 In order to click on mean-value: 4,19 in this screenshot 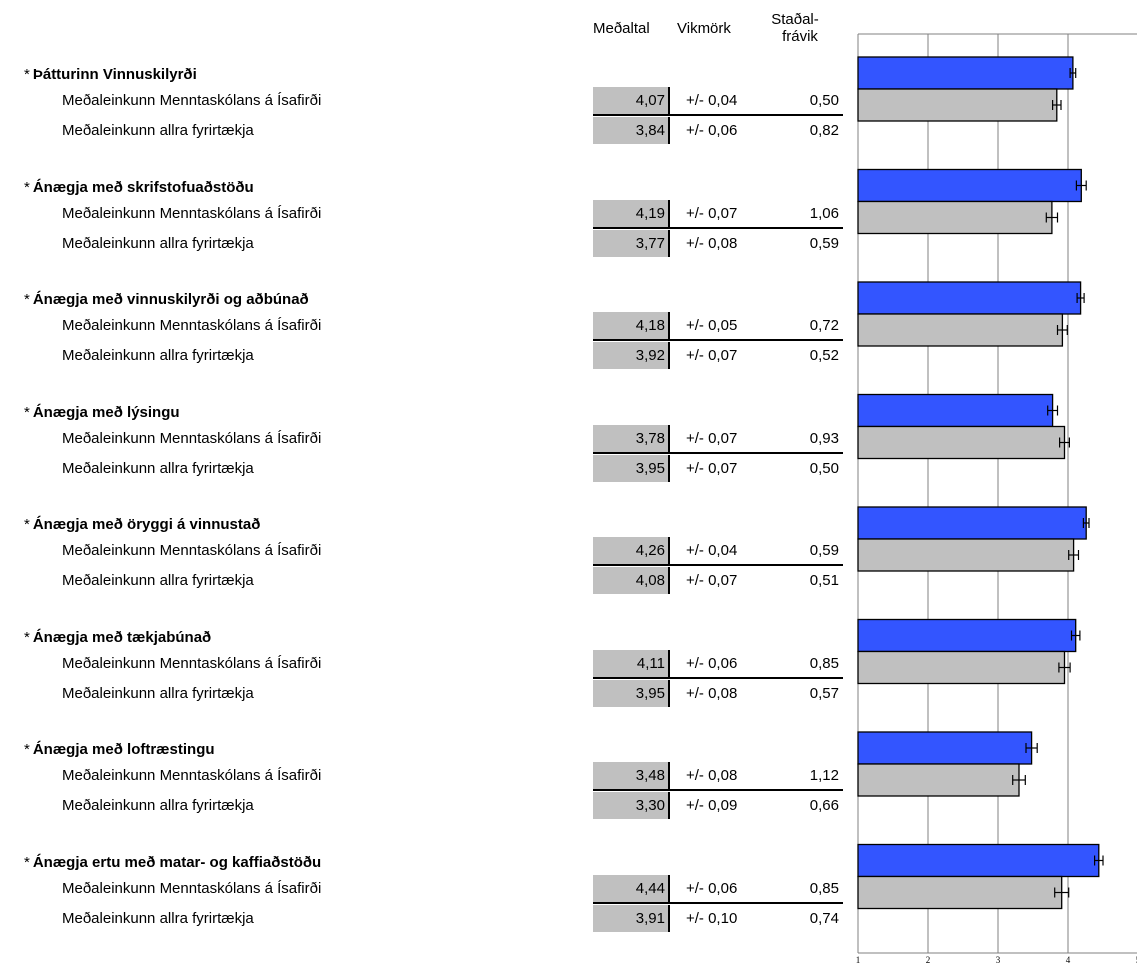, I will do `click(631, 213)`.